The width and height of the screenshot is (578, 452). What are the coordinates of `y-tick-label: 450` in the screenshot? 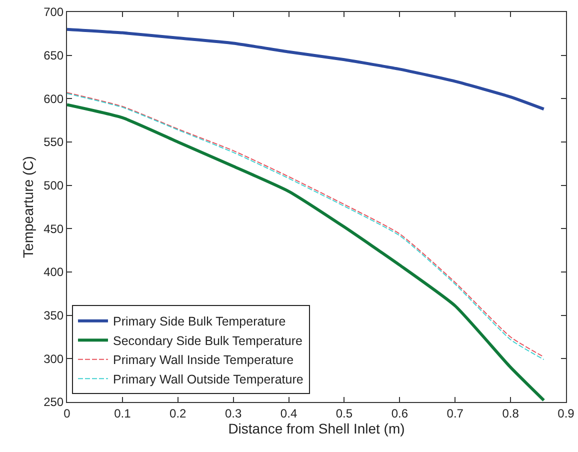 It's located at (54, 229).